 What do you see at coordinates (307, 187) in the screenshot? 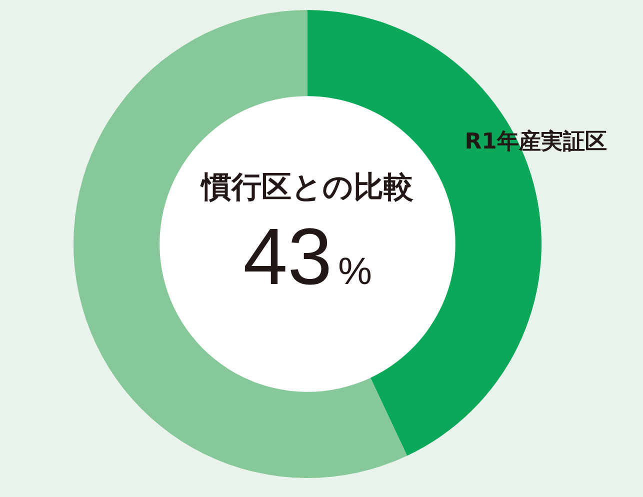
I see `text: 慣行区との比較` at bounding box center [307, 187].